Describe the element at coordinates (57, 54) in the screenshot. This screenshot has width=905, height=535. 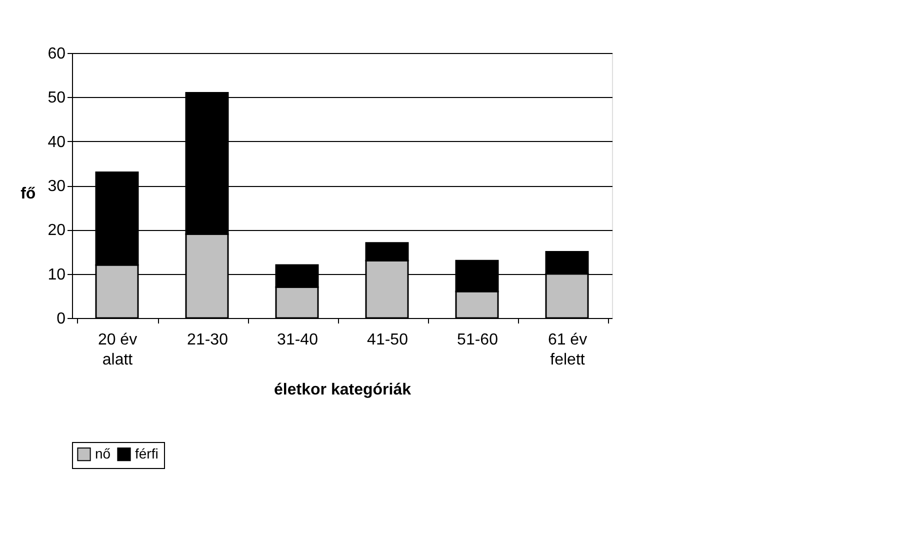
I see `y-tick-label: 60` at that location.